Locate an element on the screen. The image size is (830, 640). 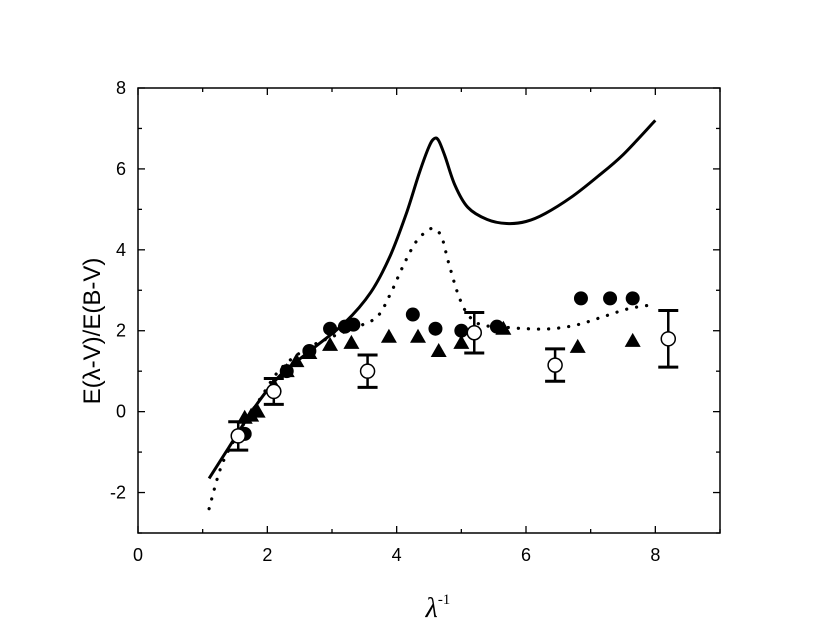
y-axis-title: E(λ-V)/E(B-V) is located at coordinates (92, 331).